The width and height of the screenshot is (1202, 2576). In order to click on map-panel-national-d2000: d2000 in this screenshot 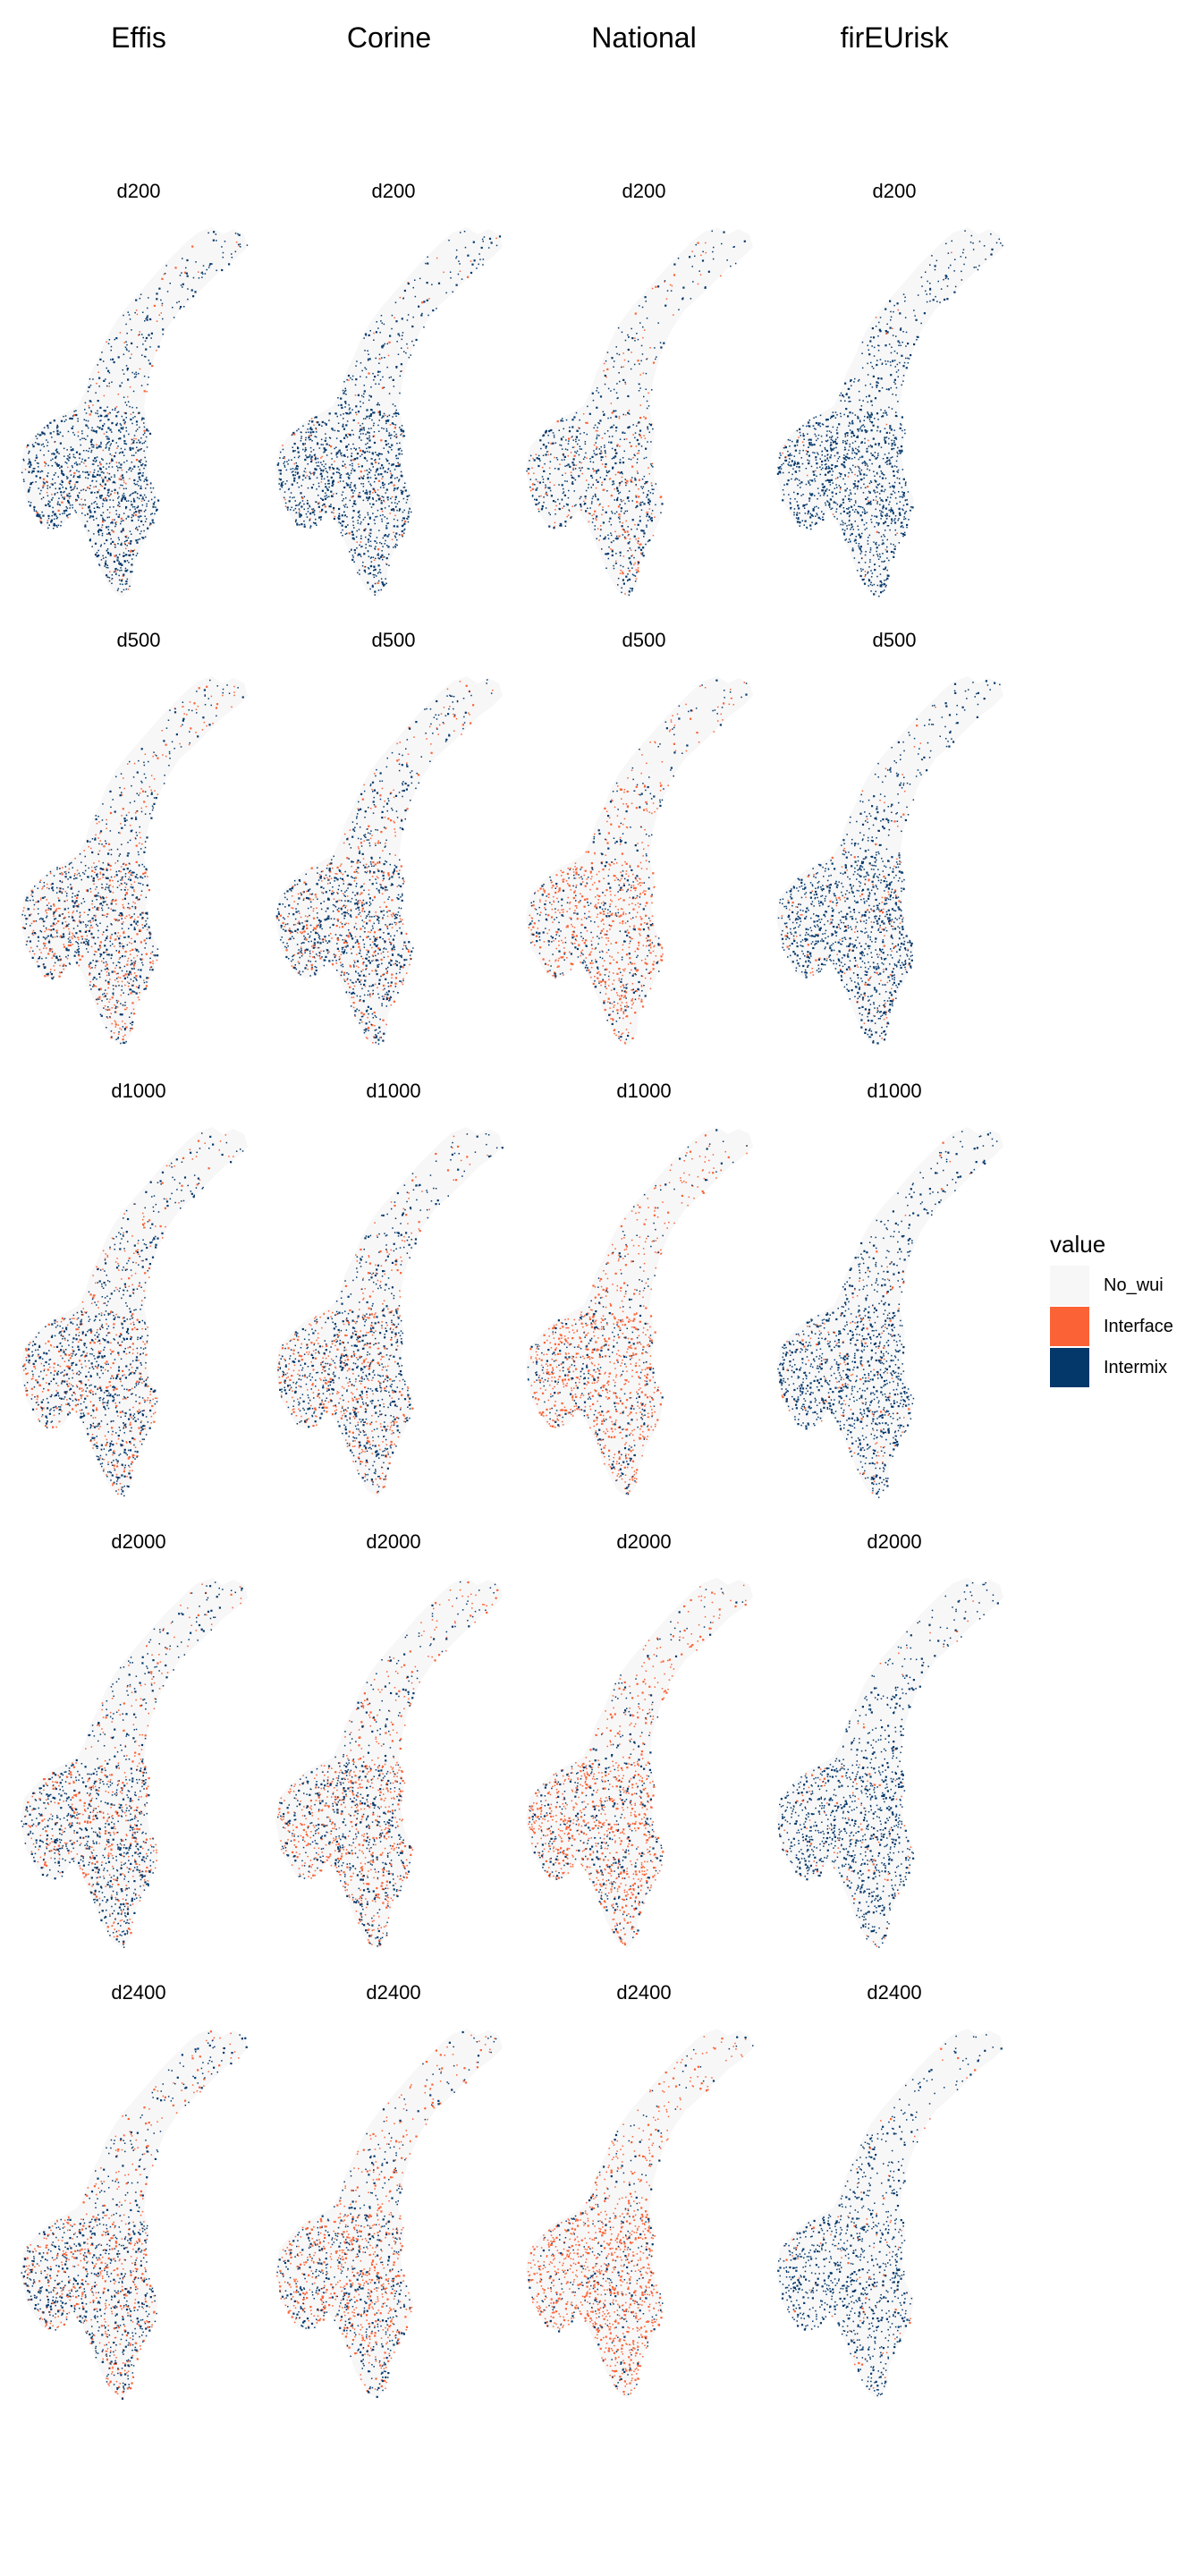, I will do `click(644, 1749)`.